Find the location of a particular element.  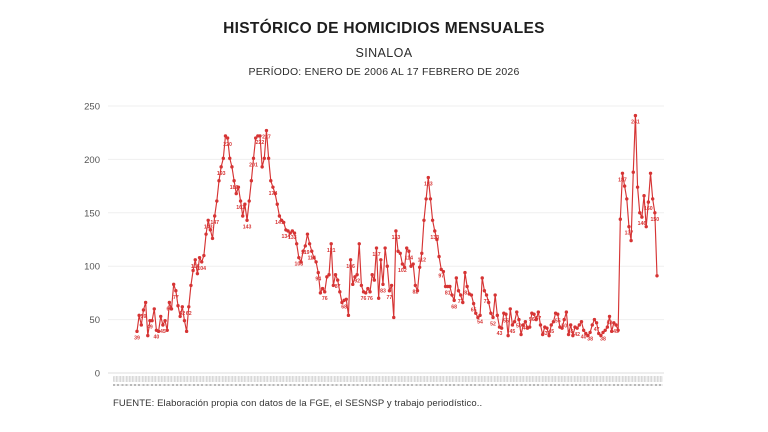

data-point-label: 55 is located at coordinates (506, 321).